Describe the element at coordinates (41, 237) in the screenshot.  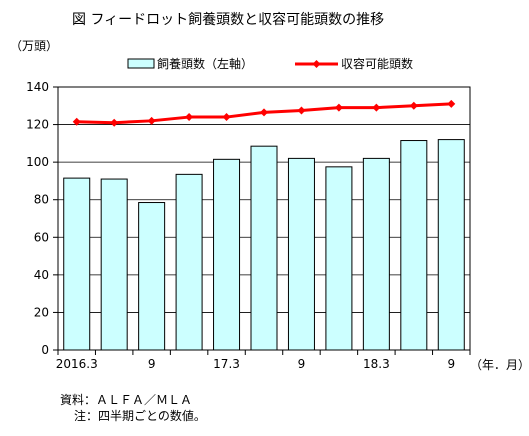
I see `y-tick-label: 60` at that location.